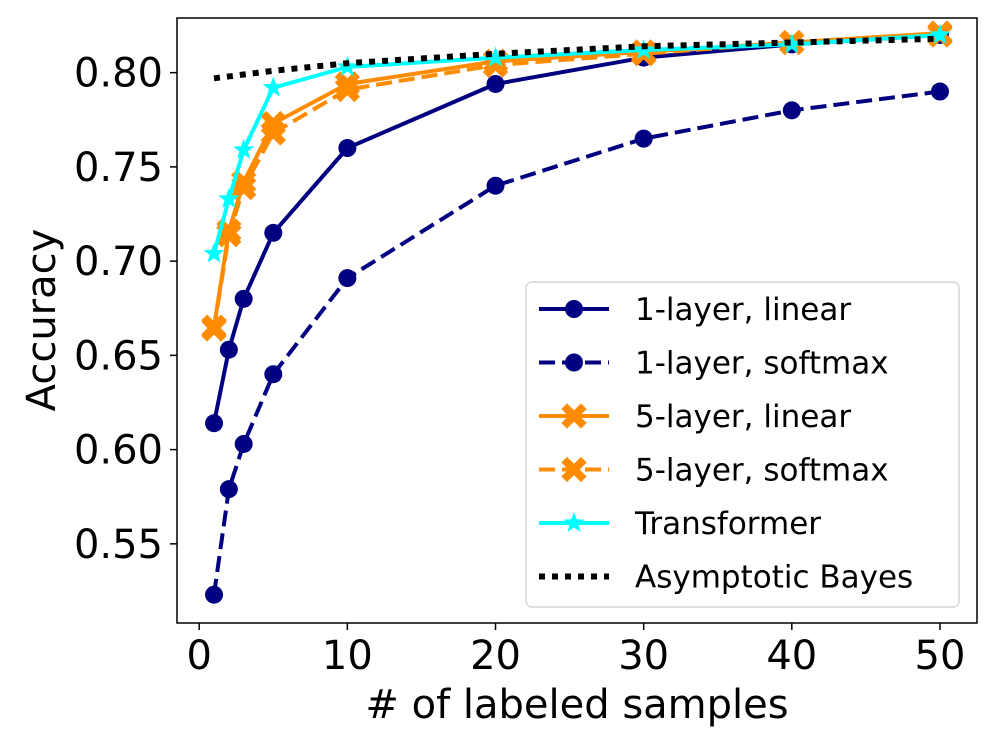  Describe the element at coordinates (727, 524) in the screenshot. I see `legend-label: Transformer` at that location.